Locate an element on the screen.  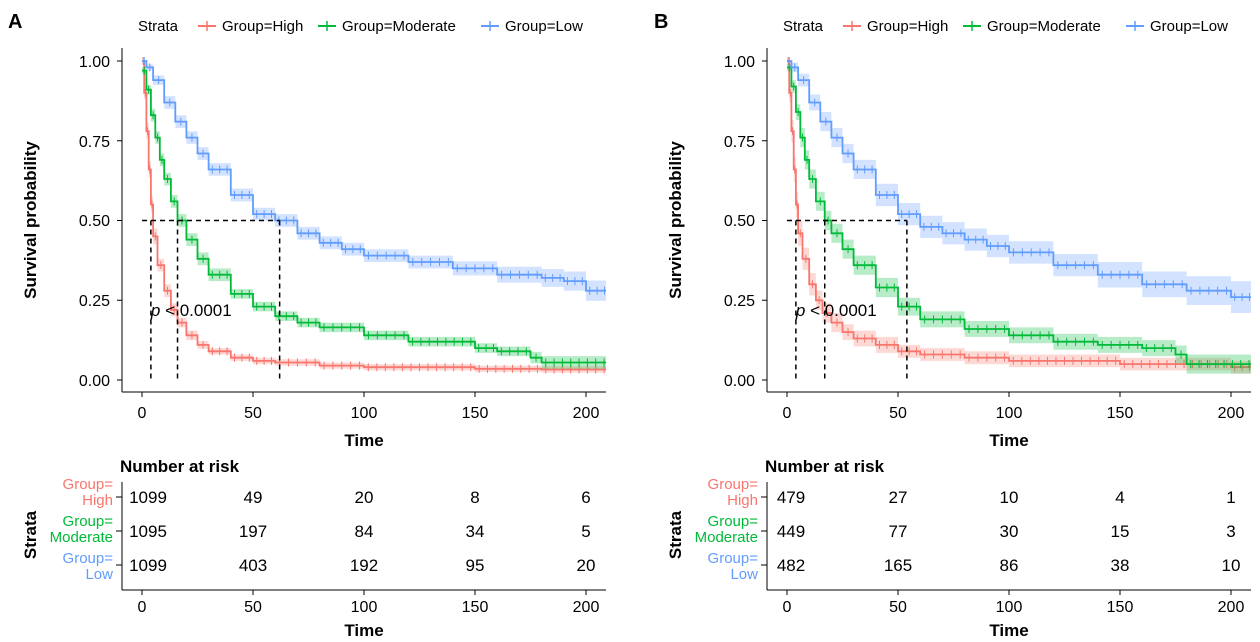
y-ticks-a: 1.00 0.75 0.50 0.25 0.00 is located at coordinates (94, 222).